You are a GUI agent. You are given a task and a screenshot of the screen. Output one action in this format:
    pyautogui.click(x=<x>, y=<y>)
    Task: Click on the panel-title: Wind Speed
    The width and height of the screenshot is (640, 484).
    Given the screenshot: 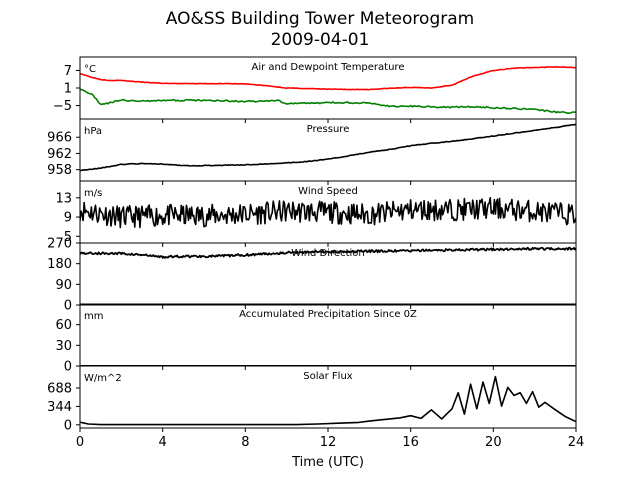 What is the action you would take?
    pyautogui.click(x=328, y=191)
    